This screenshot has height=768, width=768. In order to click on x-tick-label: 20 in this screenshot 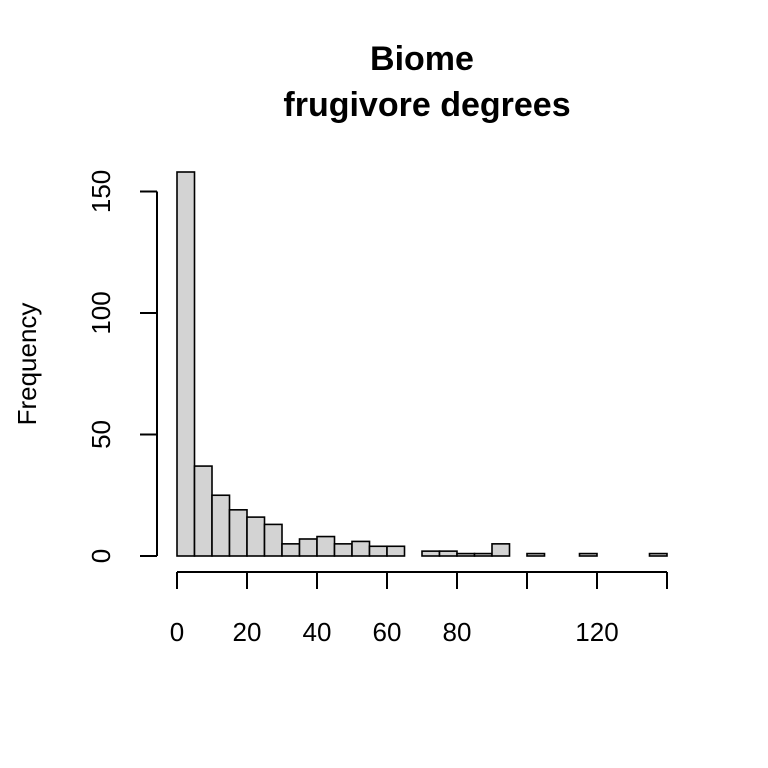, I will do `click(247, 632)`.